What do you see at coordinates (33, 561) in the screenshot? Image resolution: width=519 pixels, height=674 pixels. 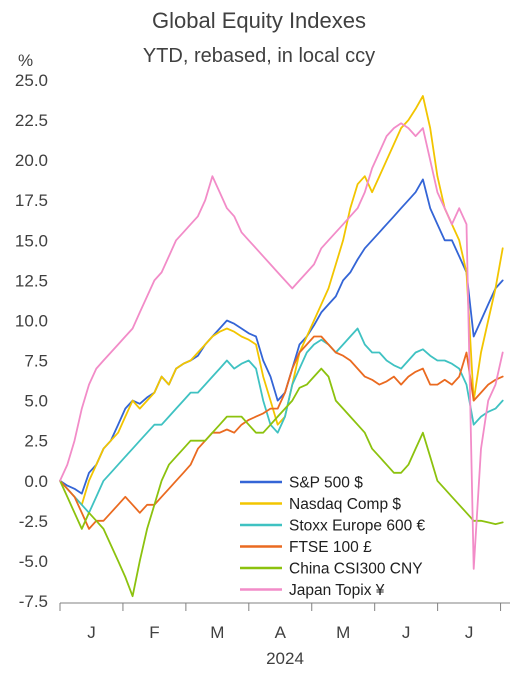 I see `y-tick-label: -5.0` at bounding box center [33, 561].